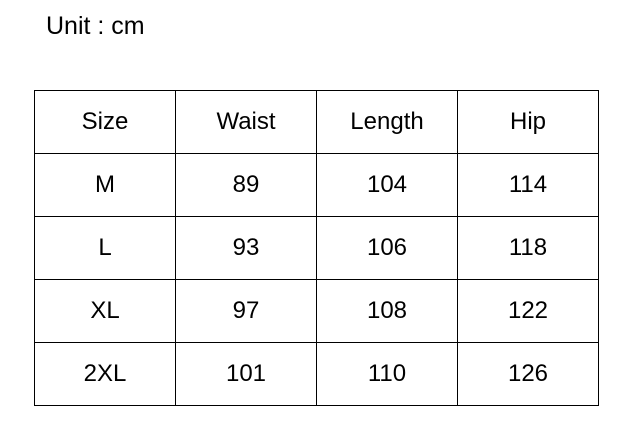  I want to click on table-cell: 118, so click(528, 248).